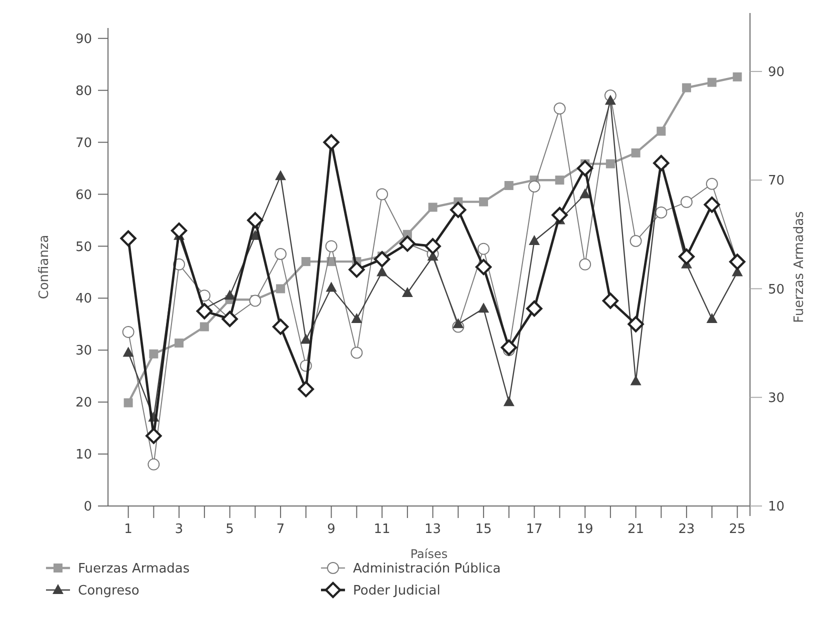  What do you see at coordinates (128, 529) in the screenshot?
I see `x-tick-label: 1` at bounding box center [128, 529].